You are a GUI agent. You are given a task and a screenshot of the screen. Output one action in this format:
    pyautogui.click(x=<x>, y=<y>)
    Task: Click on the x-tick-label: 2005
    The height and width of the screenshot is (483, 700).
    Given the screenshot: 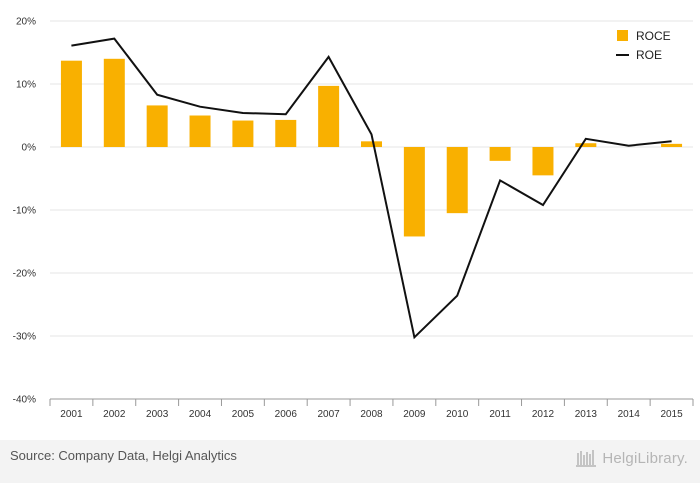 What is the action you would take?
    pyautogui.click(x=243, y=414)
    